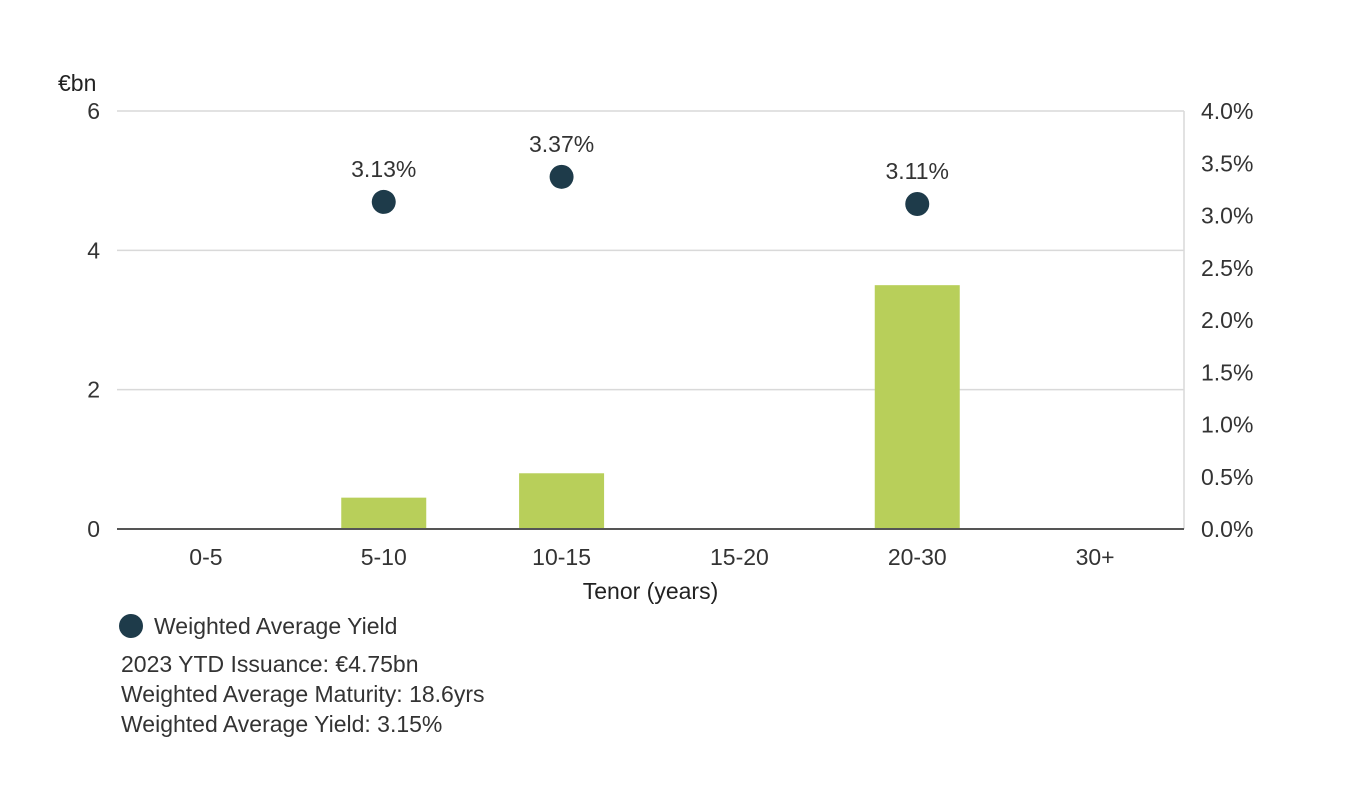 This screenshot has height=800, width=1352. Describe the element at coordinates (739, 557) in the screenshot. I see `x-tick-label: 15-20` at that location.